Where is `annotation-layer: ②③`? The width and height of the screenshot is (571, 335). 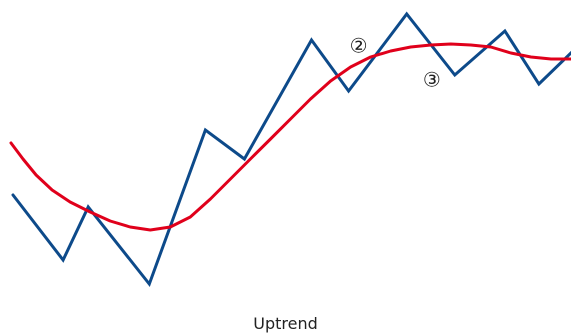 annotation-layer: ②③ is located at coordinates (395, 63).